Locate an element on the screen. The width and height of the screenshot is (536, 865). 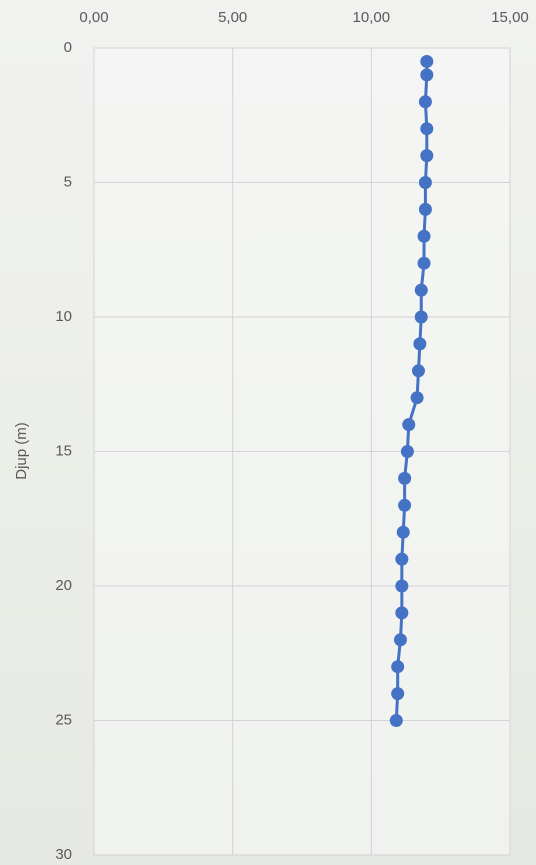
y-tick-label: 15 is located at coordinates (63, 450).